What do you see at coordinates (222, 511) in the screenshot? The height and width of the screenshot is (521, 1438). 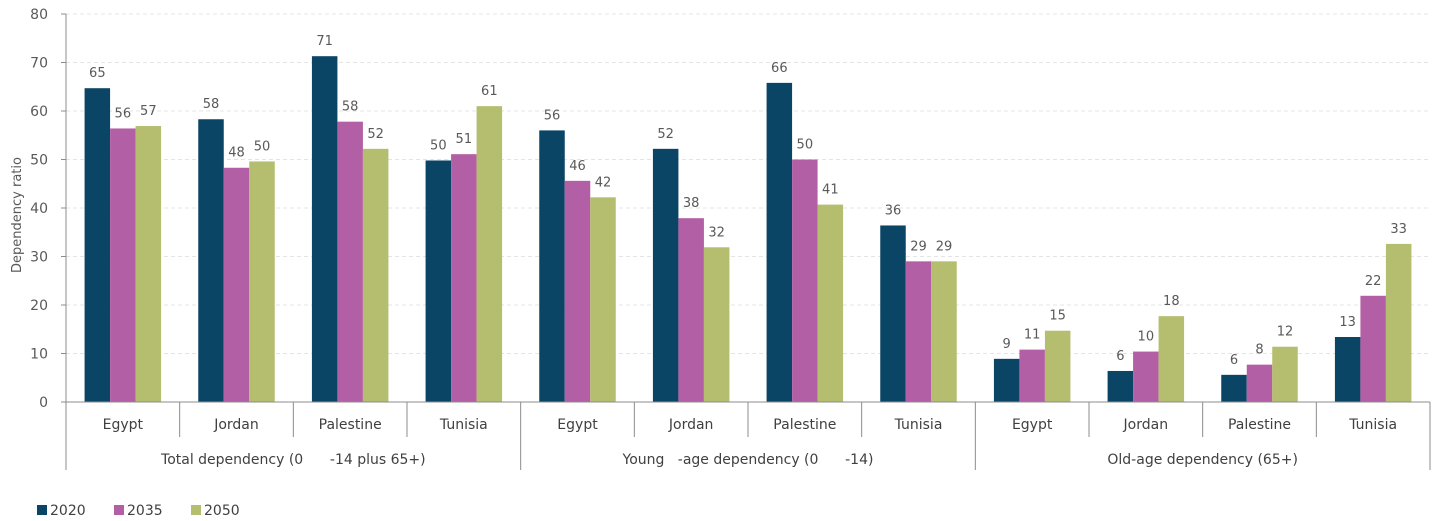 I see `legend-label: 2050` at bounding box center [222, 511].